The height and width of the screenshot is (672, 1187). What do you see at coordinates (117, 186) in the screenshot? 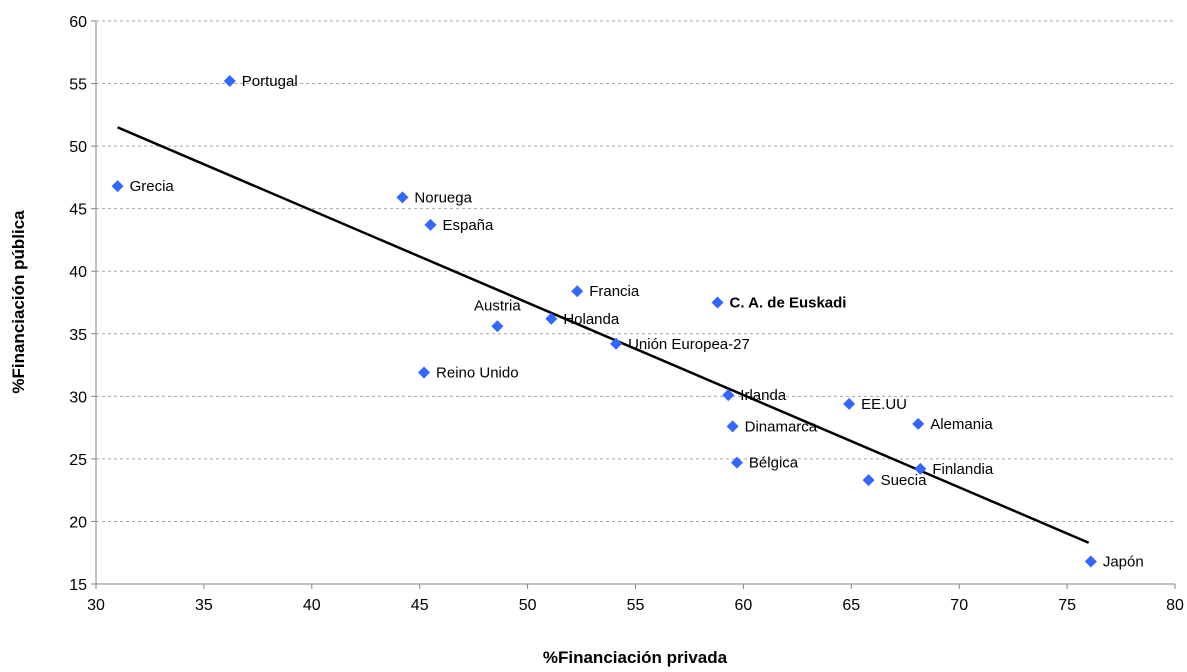
I see `point-grecia` at bounding box center [117, 186].